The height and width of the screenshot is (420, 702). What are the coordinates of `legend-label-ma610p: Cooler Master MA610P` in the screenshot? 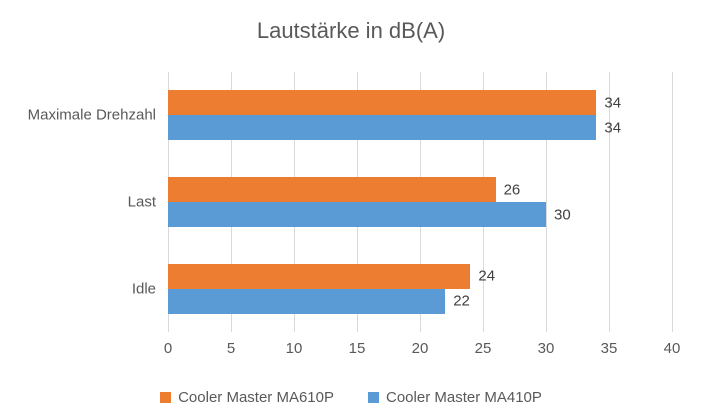 It's located at (256, 397).